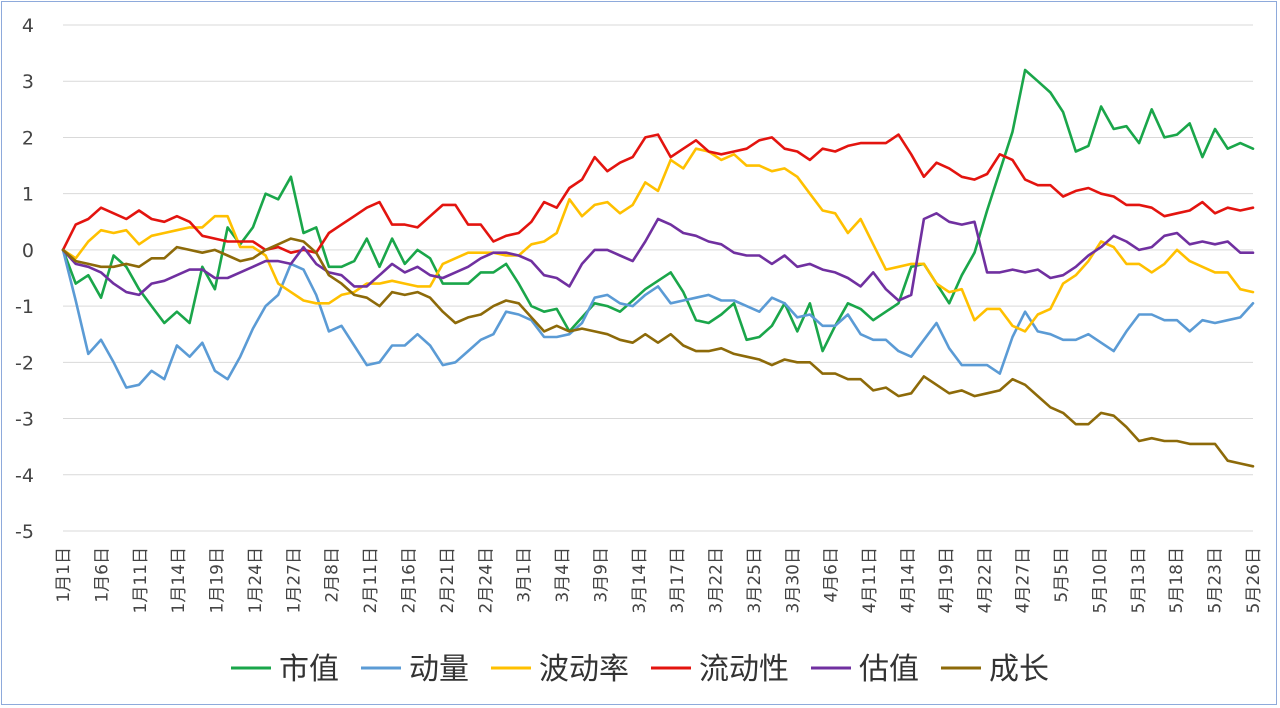 This screenshot has width=1280, height=708. What do you see at coordinates (218, 580) in the screenshot?
I see `x-tick-label: 1月19日` at bounding box center [218, 580].